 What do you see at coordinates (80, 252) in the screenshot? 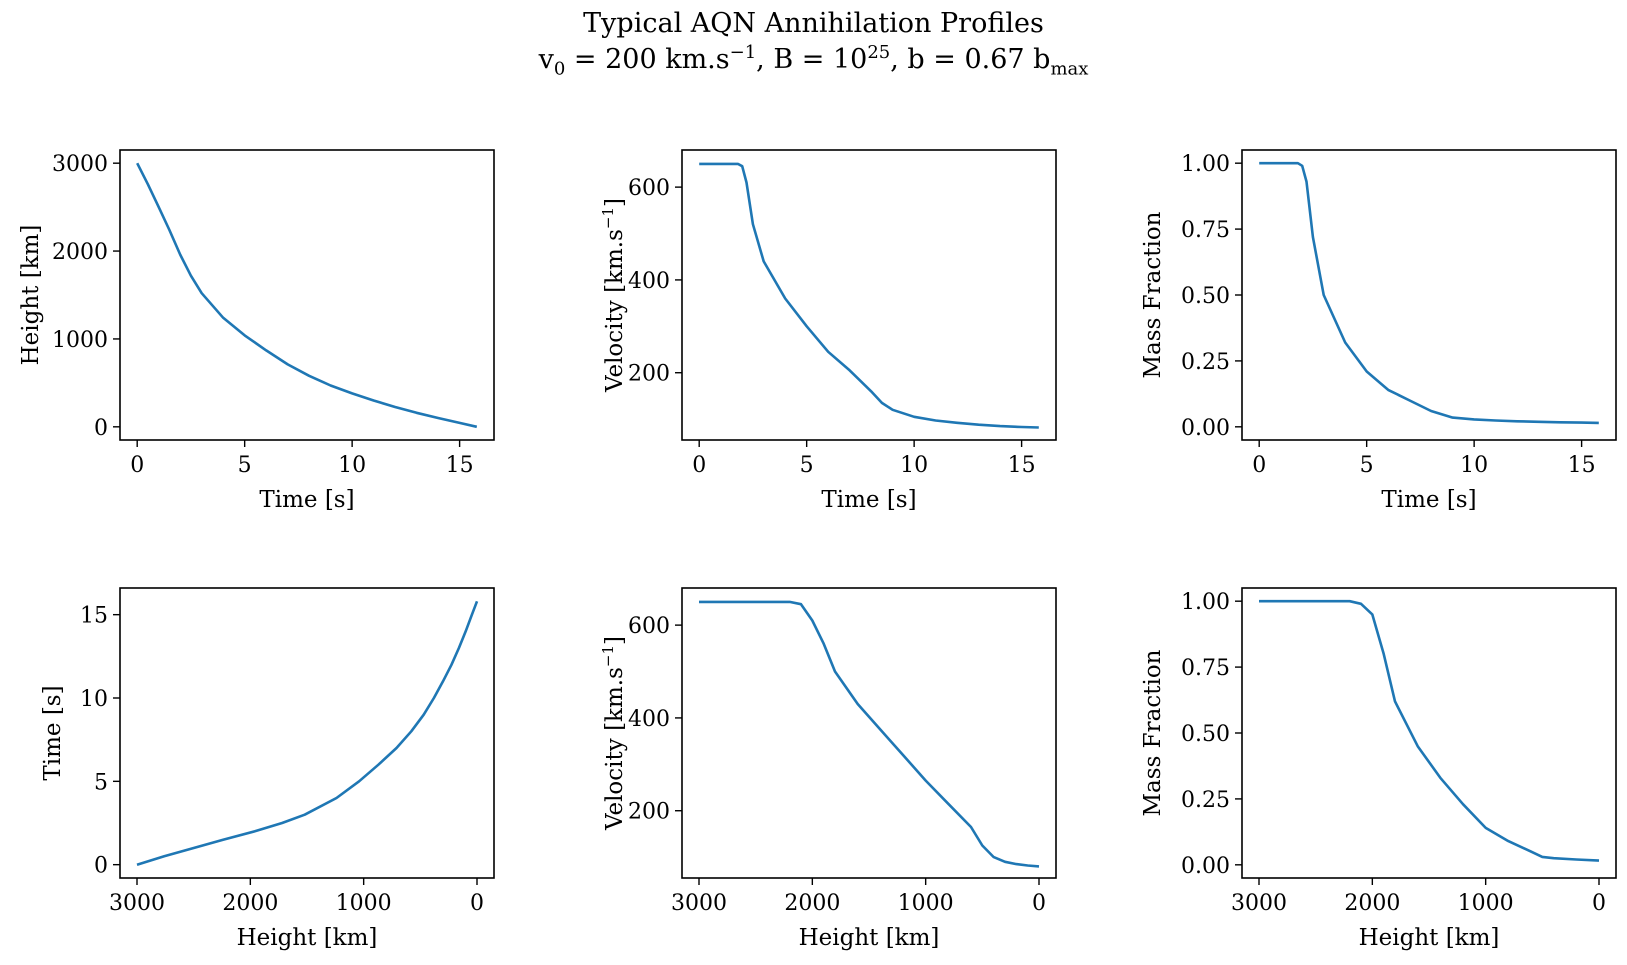
I see `y-tick-label: 2000` at bounding box center [80, 252].